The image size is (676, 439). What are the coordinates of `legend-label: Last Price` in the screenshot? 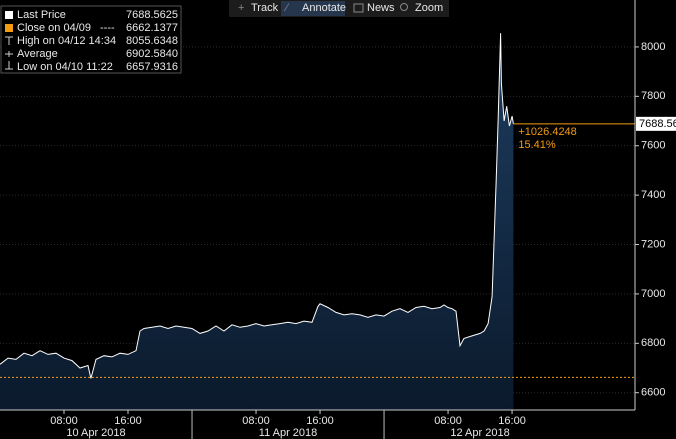 It's located at (41, 15).